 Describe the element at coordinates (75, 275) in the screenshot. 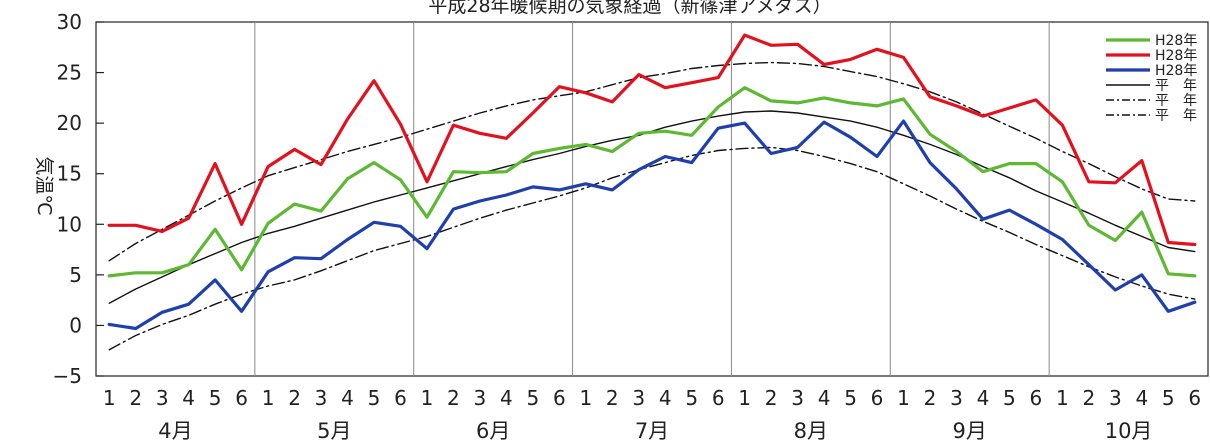

I see `y-tick-label: 5` at that location.